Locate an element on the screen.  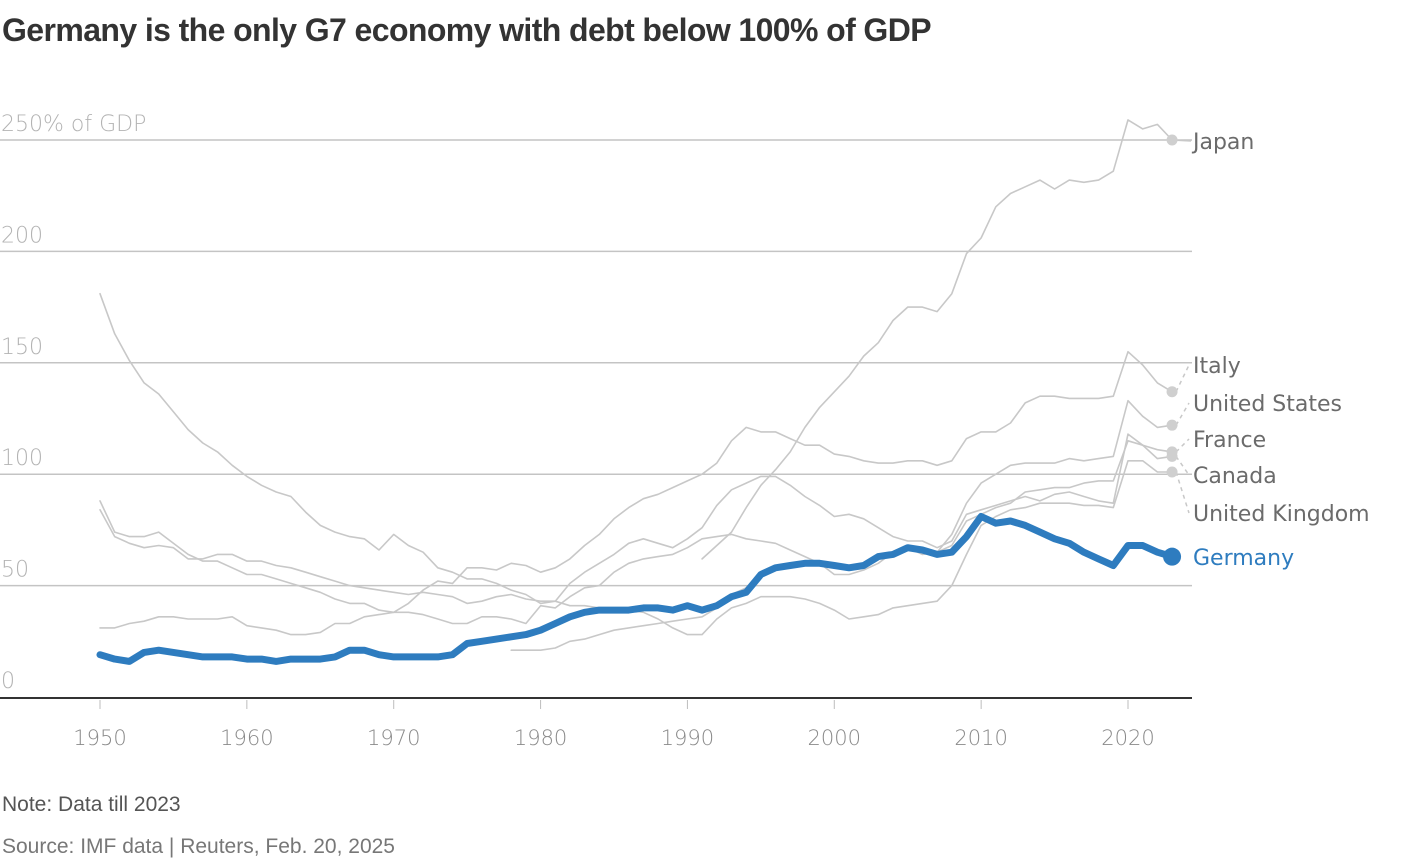
label-leader-canada is located at coordinates (1182, 465).